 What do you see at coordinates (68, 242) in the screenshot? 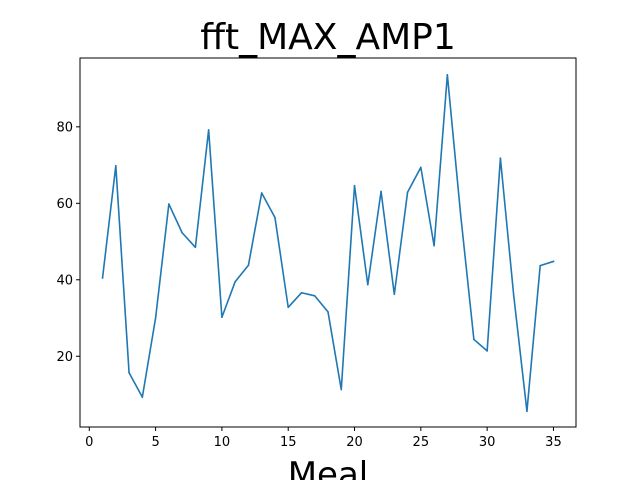
I see `y-axis: 20 40 60 80` at bounding box center [68, 242].